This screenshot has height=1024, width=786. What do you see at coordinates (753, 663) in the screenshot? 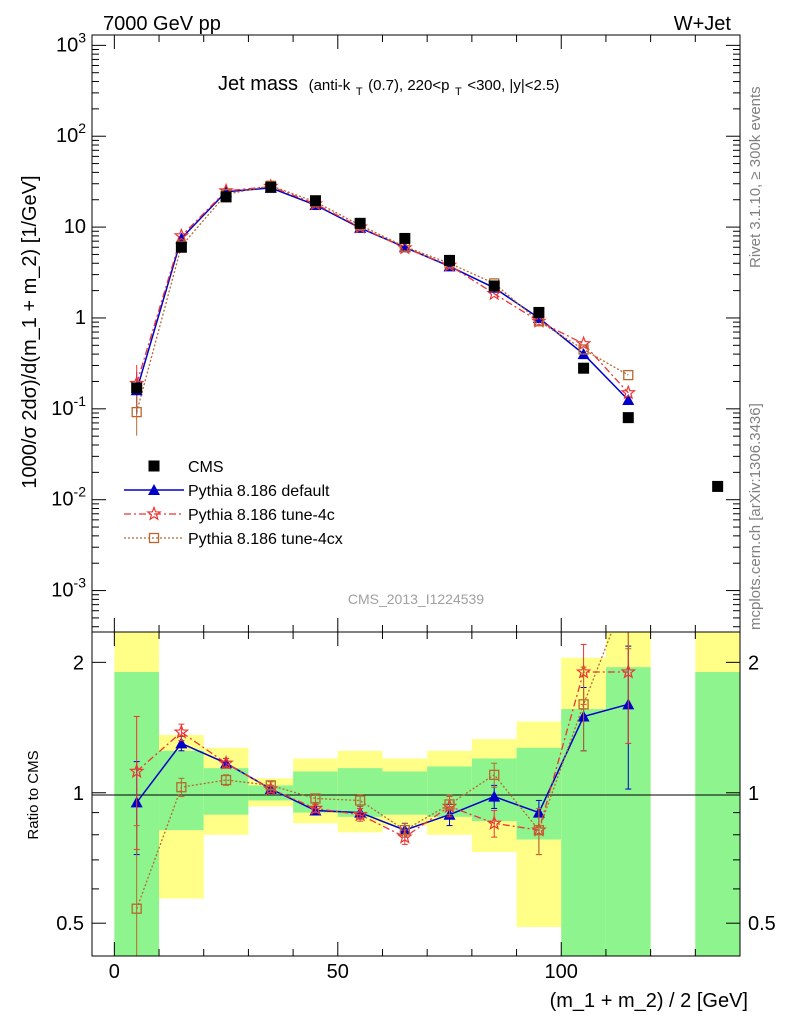
I see `ratio-y-tick-label-right: 2` at bounding box center [753, 663].